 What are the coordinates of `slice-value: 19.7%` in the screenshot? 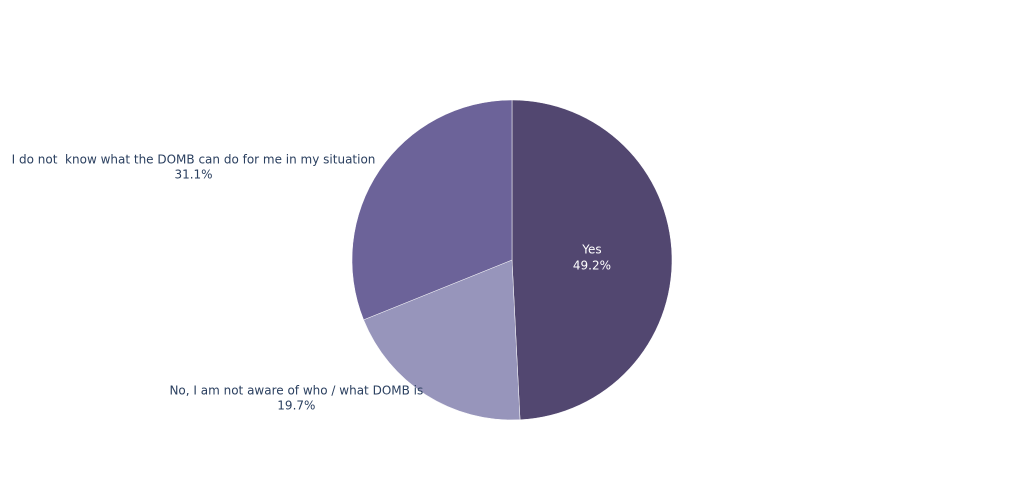 It's located at (296, 405).